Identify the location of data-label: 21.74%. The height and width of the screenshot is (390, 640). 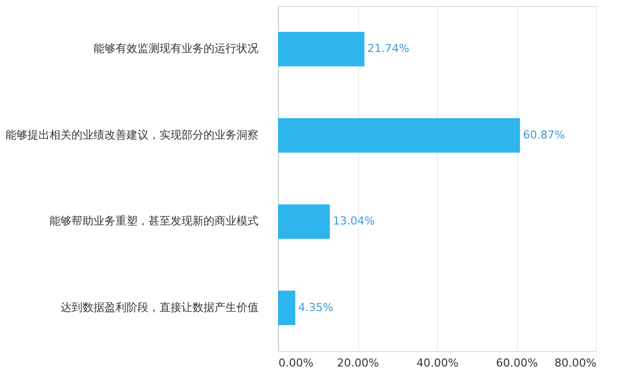
(388, 49).